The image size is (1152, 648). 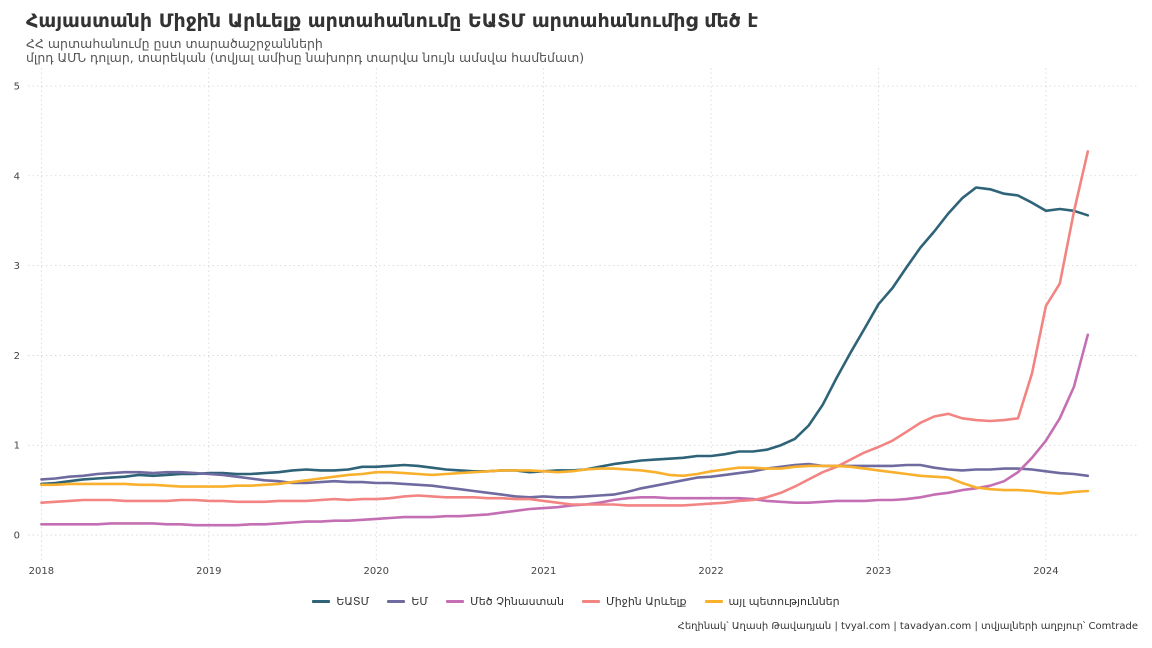 What do you see at coordinates (41, 571) in the screenshot?
I see `x-tick-label: 2018` at bounding box center [41, 571].